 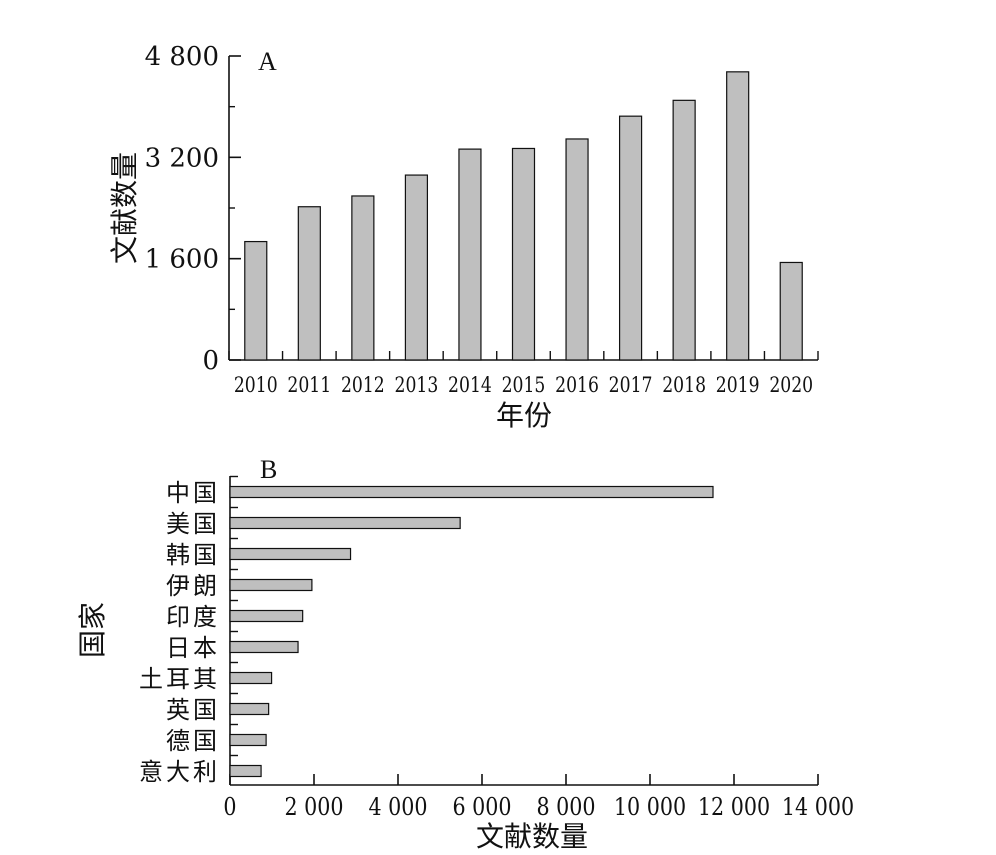 What do you see at coordinates (738, 384) in the screenshot?
I see `panel-a-x-tick-label: 2019` at bounding box center [738, 384].